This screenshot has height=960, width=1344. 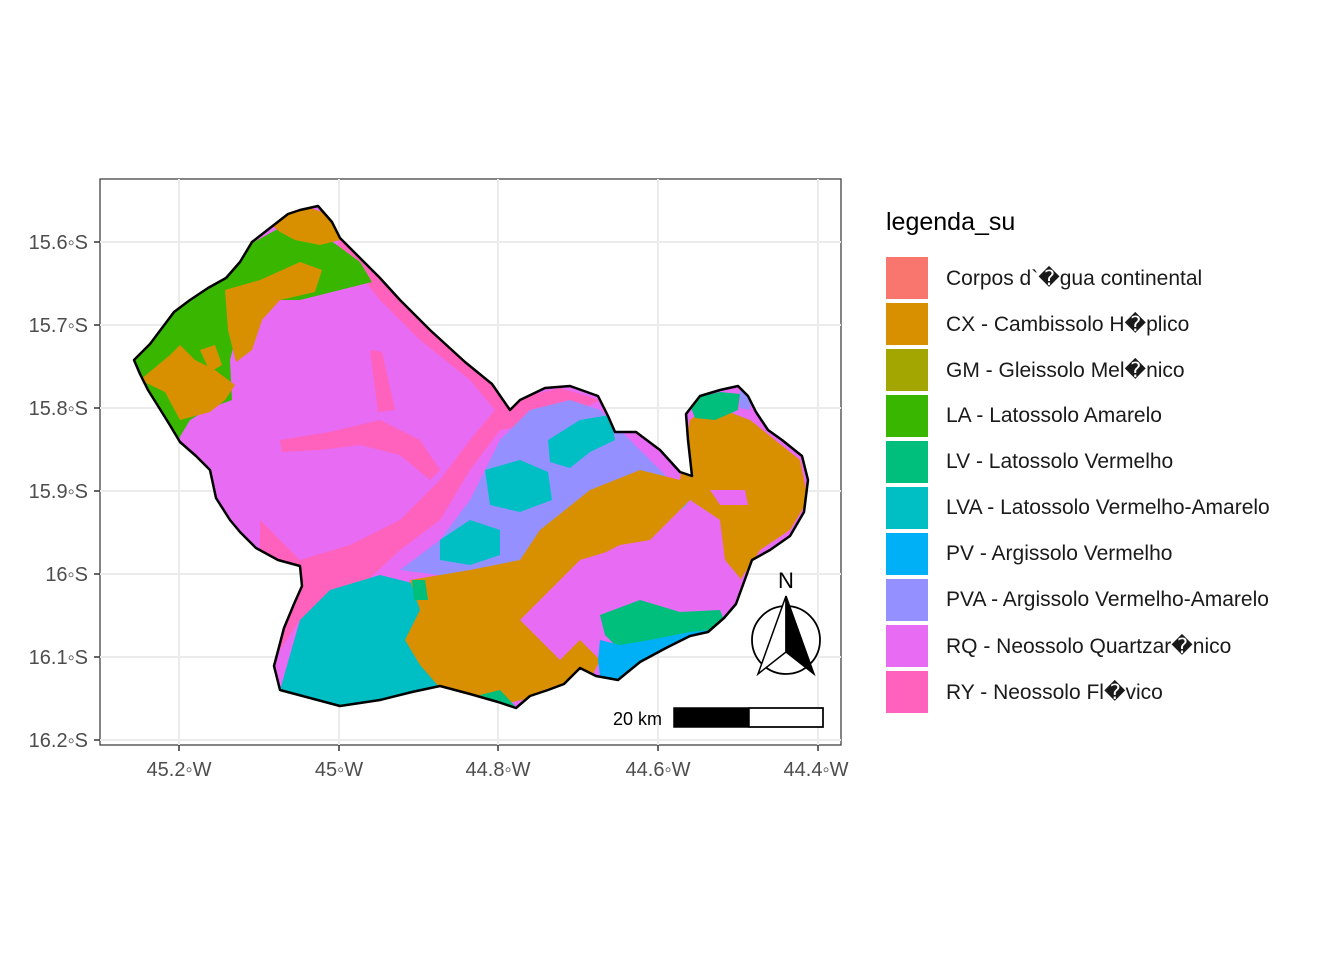 I want to click on x-tick-label: 44.6◦W, so click(x=658, y=770).